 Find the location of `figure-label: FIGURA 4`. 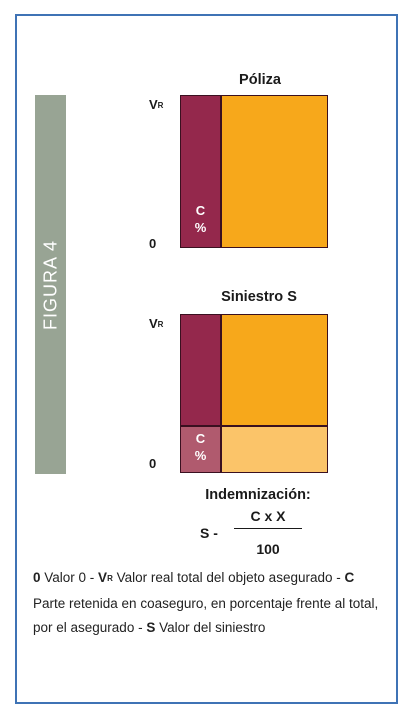

figure-label: FIGURA 4 is located at coordinates (50, 284).